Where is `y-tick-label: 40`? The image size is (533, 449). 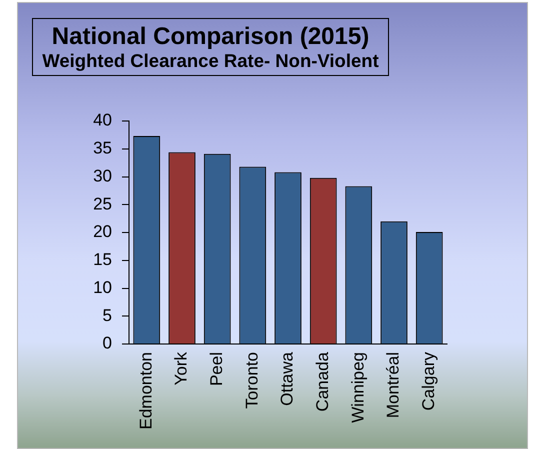
y-tick-label: 40 is located at coordinates (102, 120).